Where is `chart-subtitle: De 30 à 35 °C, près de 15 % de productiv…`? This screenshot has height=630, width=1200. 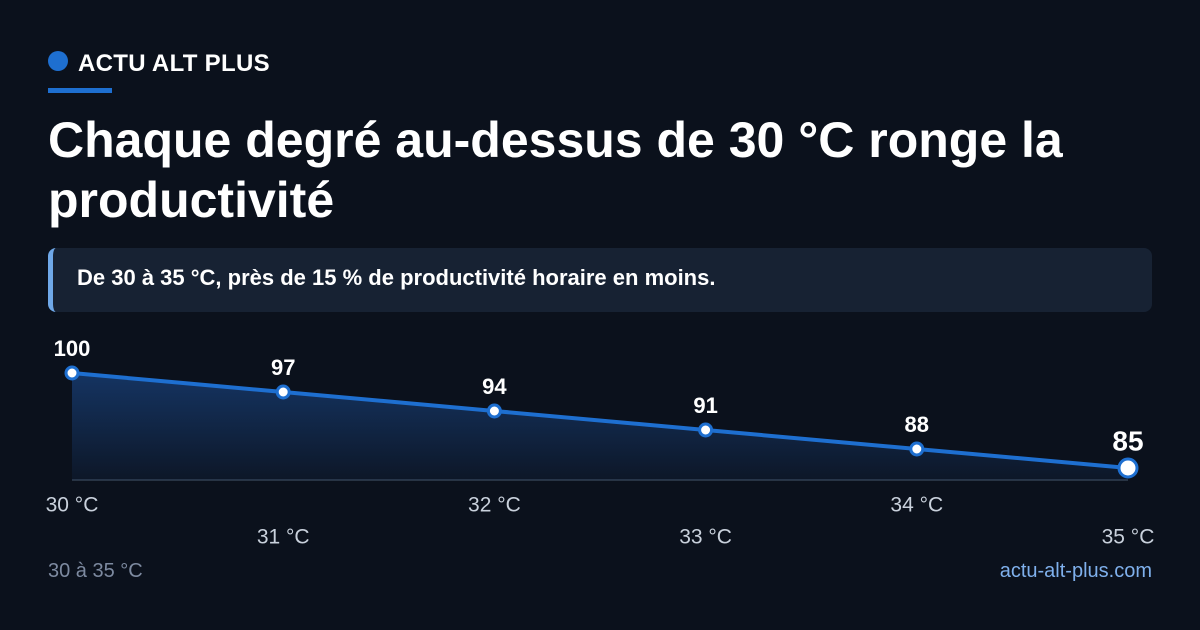 chart-subtitle: De 30 à 35 °C, près de 15 % de productiv… is located at coordinates (600, 280).